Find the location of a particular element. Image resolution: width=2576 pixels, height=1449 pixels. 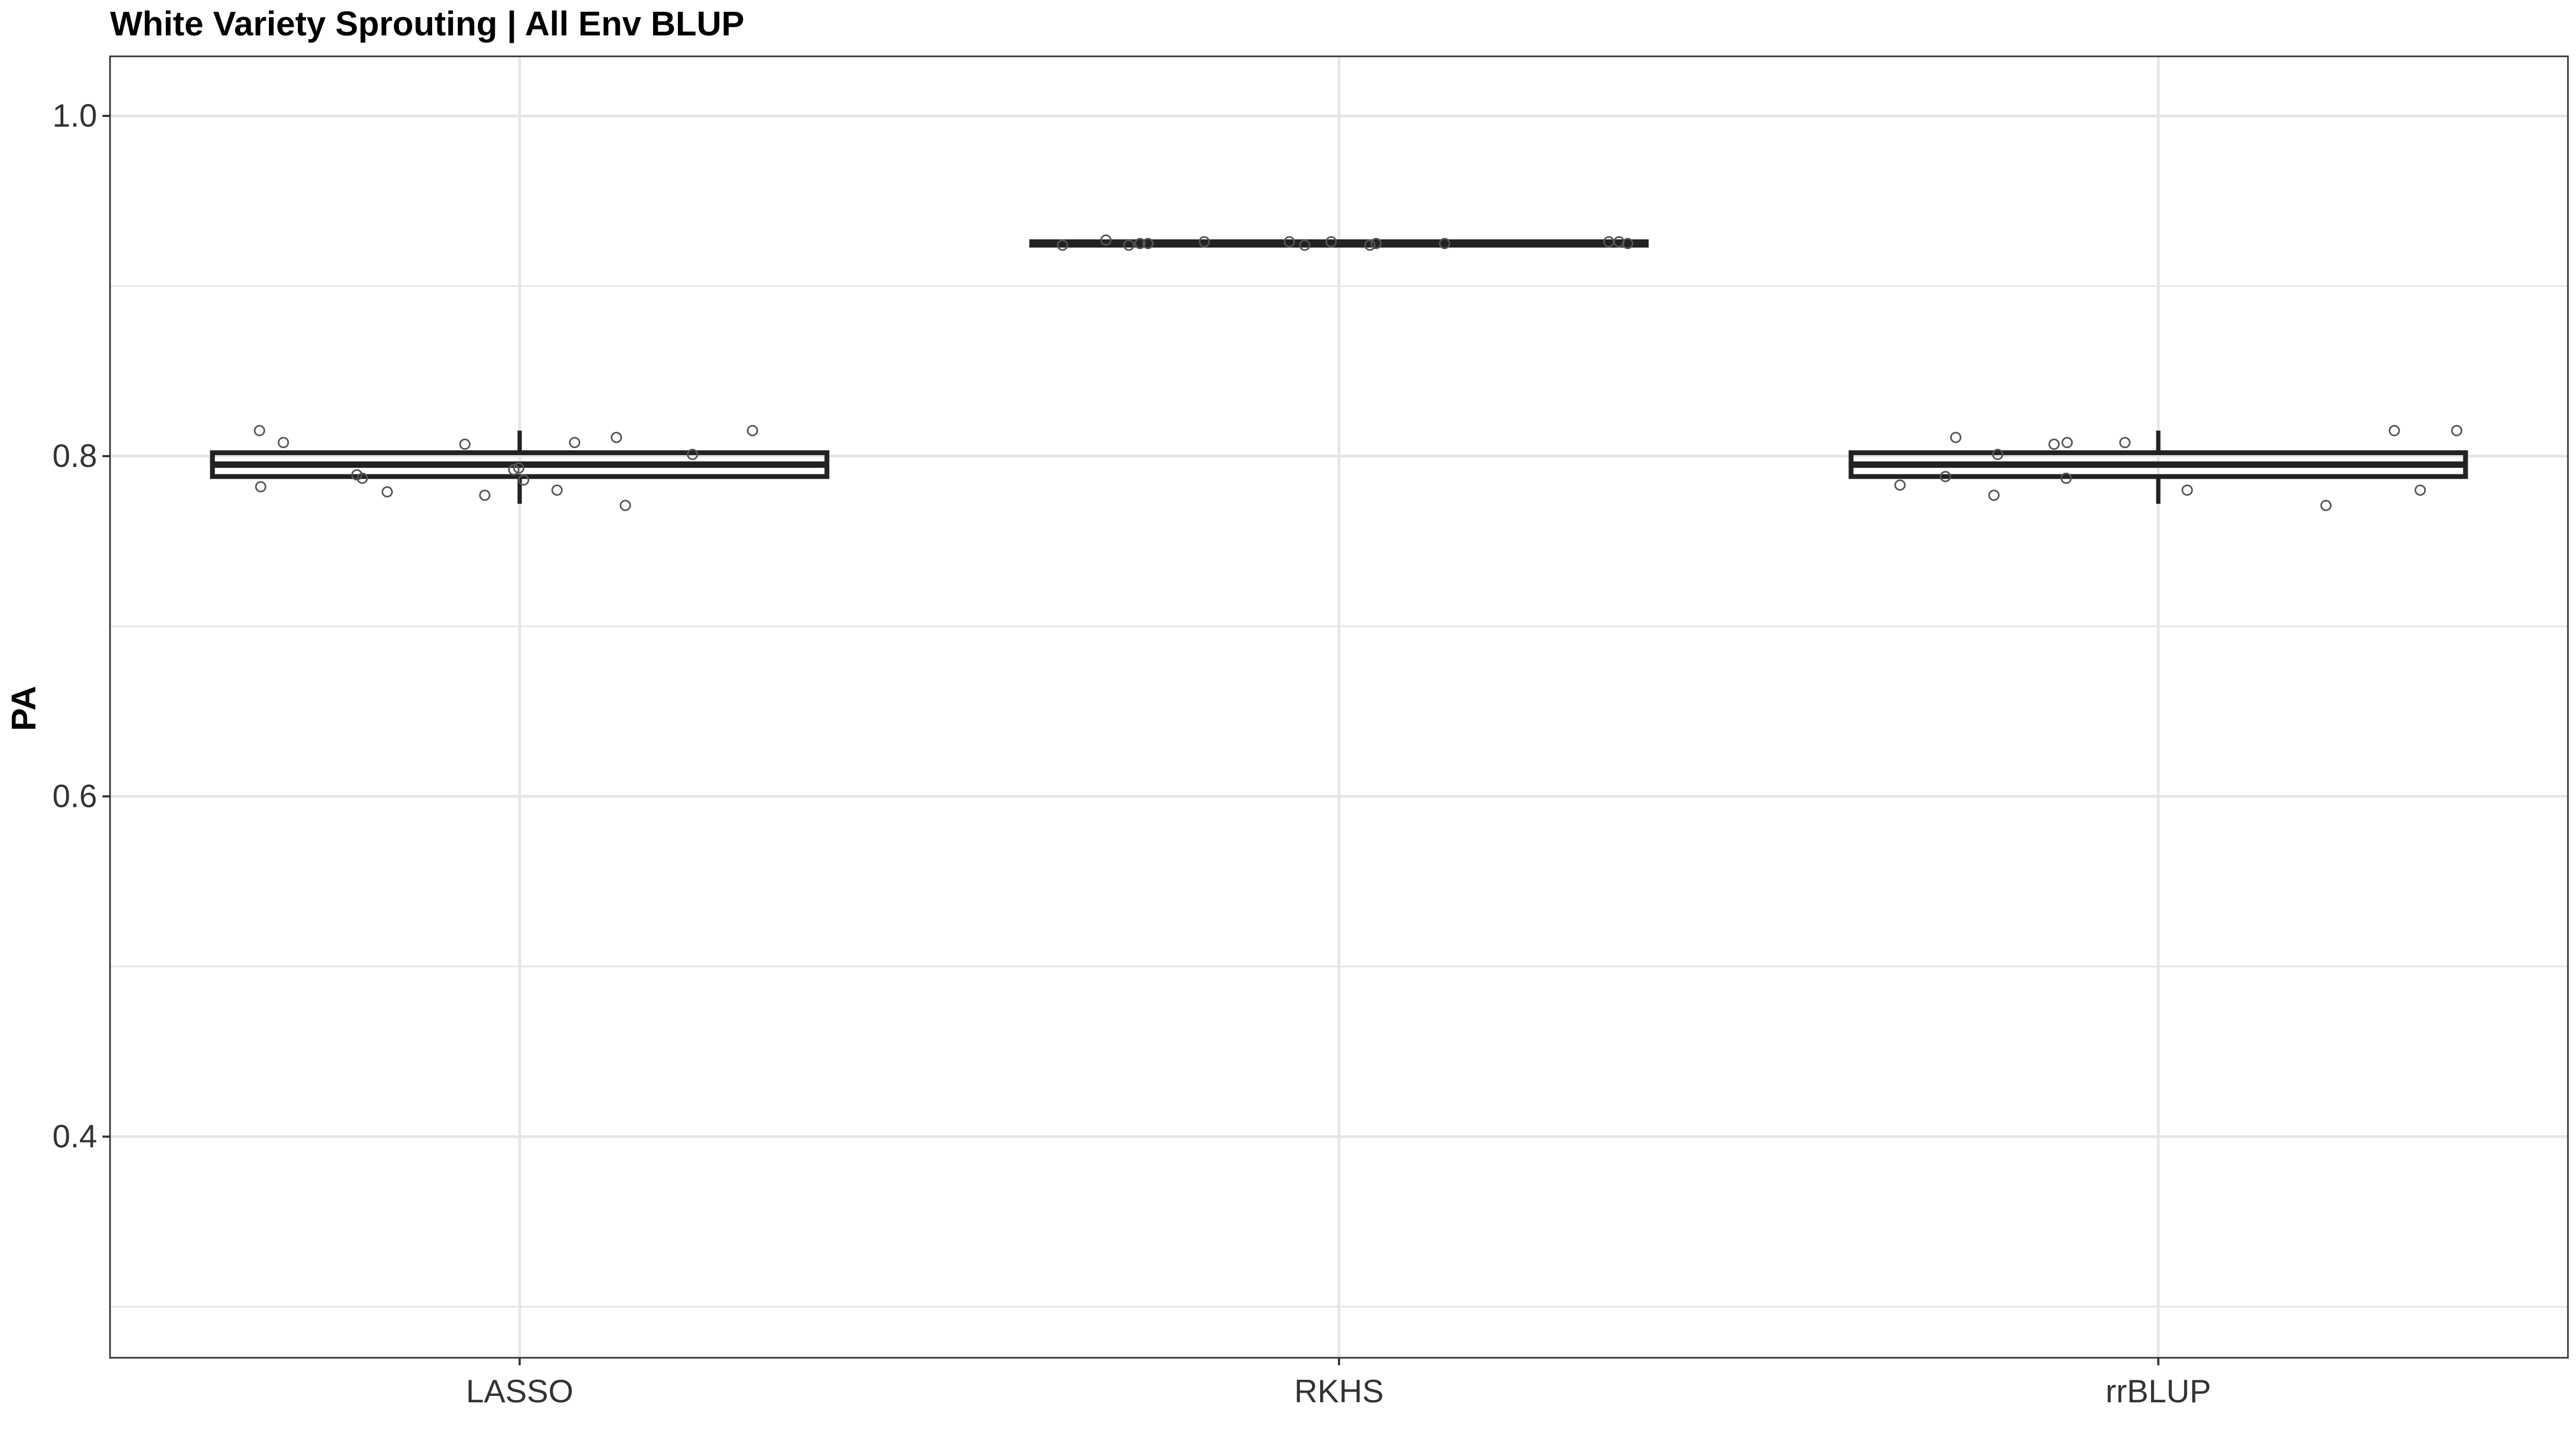

boxplot-lasso is located at coordinates (520, 467).